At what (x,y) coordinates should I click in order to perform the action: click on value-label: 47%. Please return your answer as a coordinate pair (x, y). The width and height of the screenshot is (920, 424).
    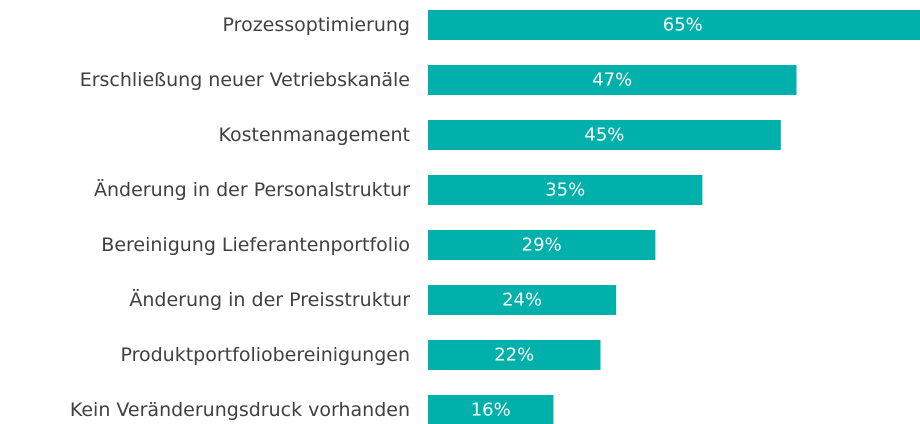
    Looking at the image, I should click on (612, 80).